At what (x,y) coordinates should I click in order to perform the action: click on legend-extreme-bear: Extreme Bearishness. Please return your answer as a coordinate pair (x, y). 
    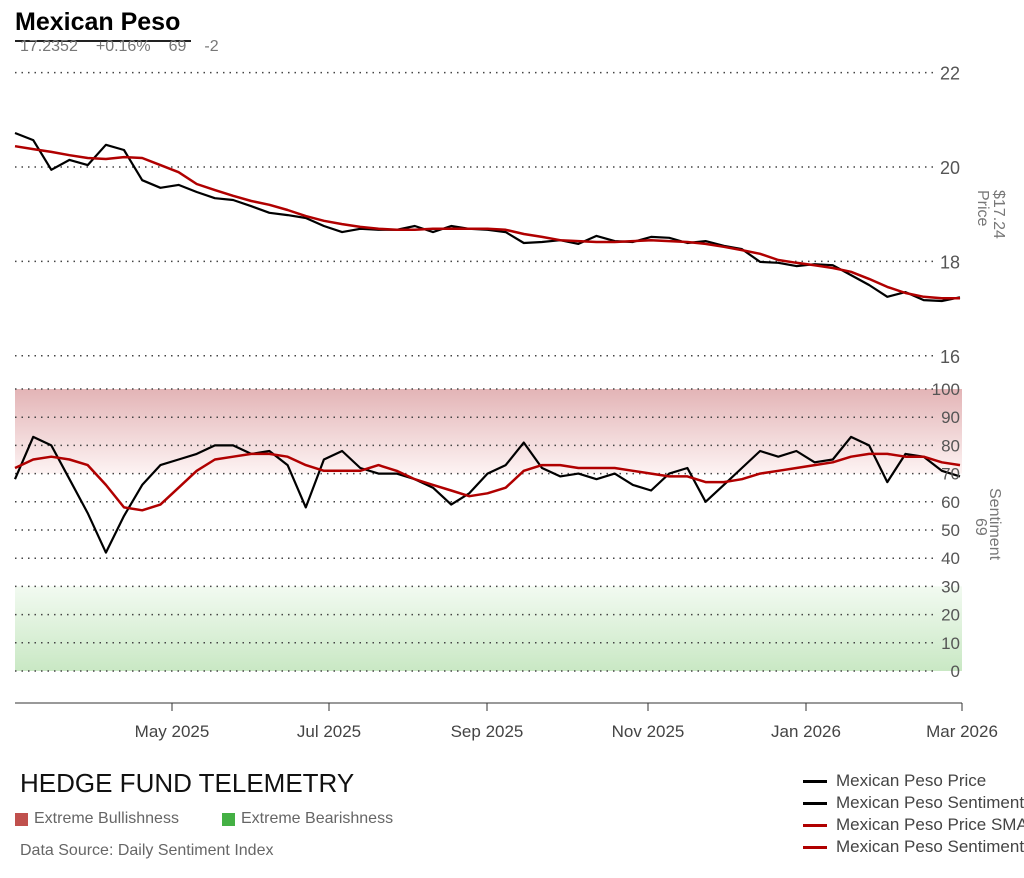
    Looking at the image, I should click on (307, 819).